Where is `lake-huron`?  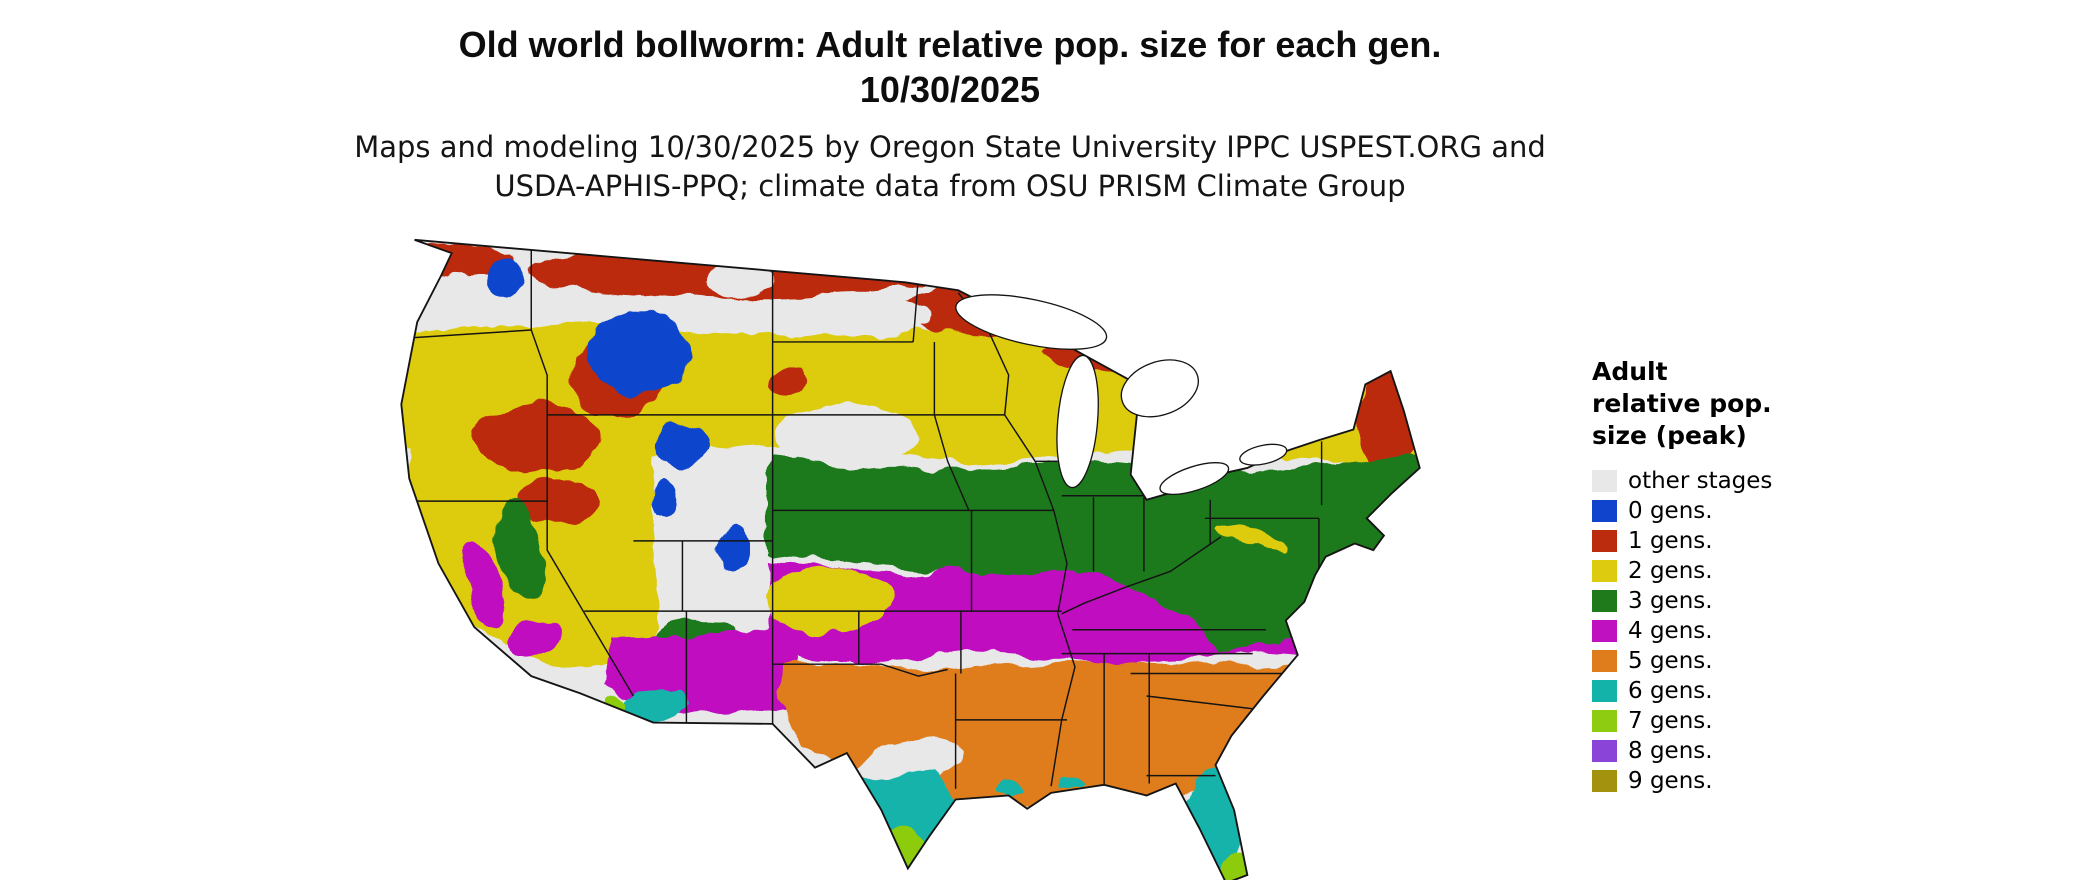
lake-huron is located at coordinates (1159, 388).